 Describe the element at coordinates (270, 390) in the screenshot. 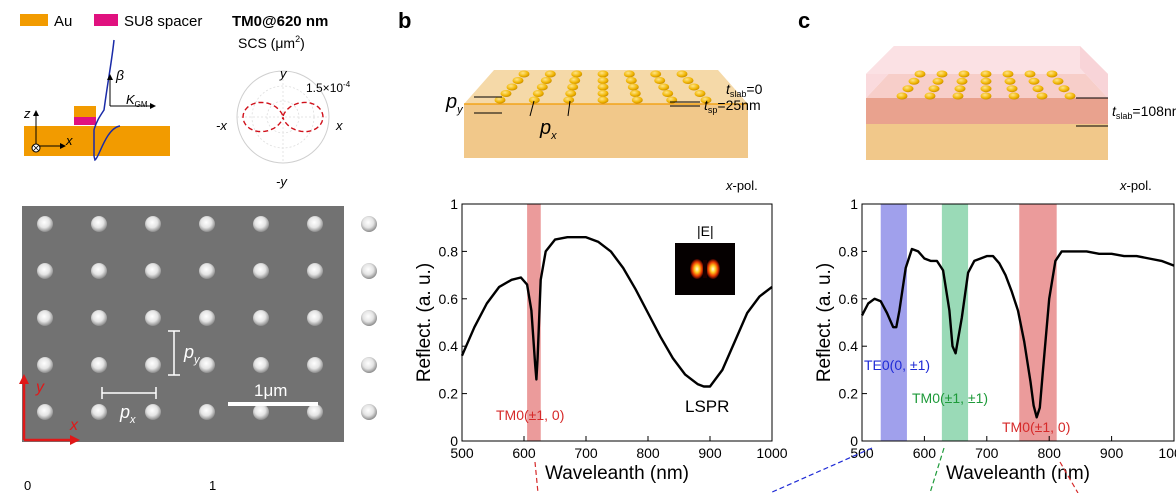

I see `scalebar-label: 1μm` at that location.